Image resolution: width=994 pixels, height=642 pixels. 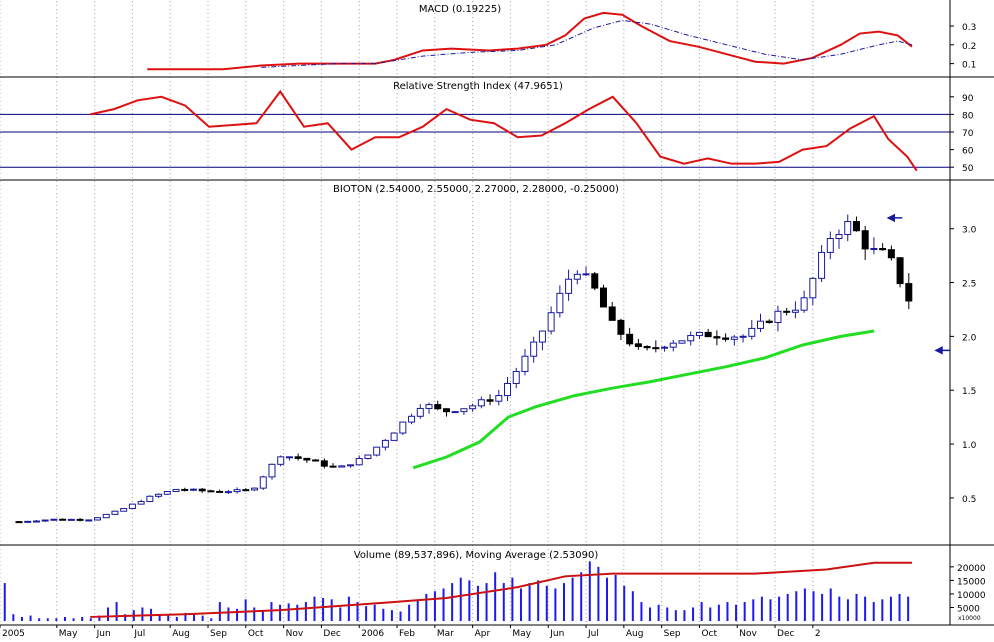 What do you see at coordinates (971, 582) in the screenshot?
I see `volume-tick-label: 15000` at bounding box center [971, 582].